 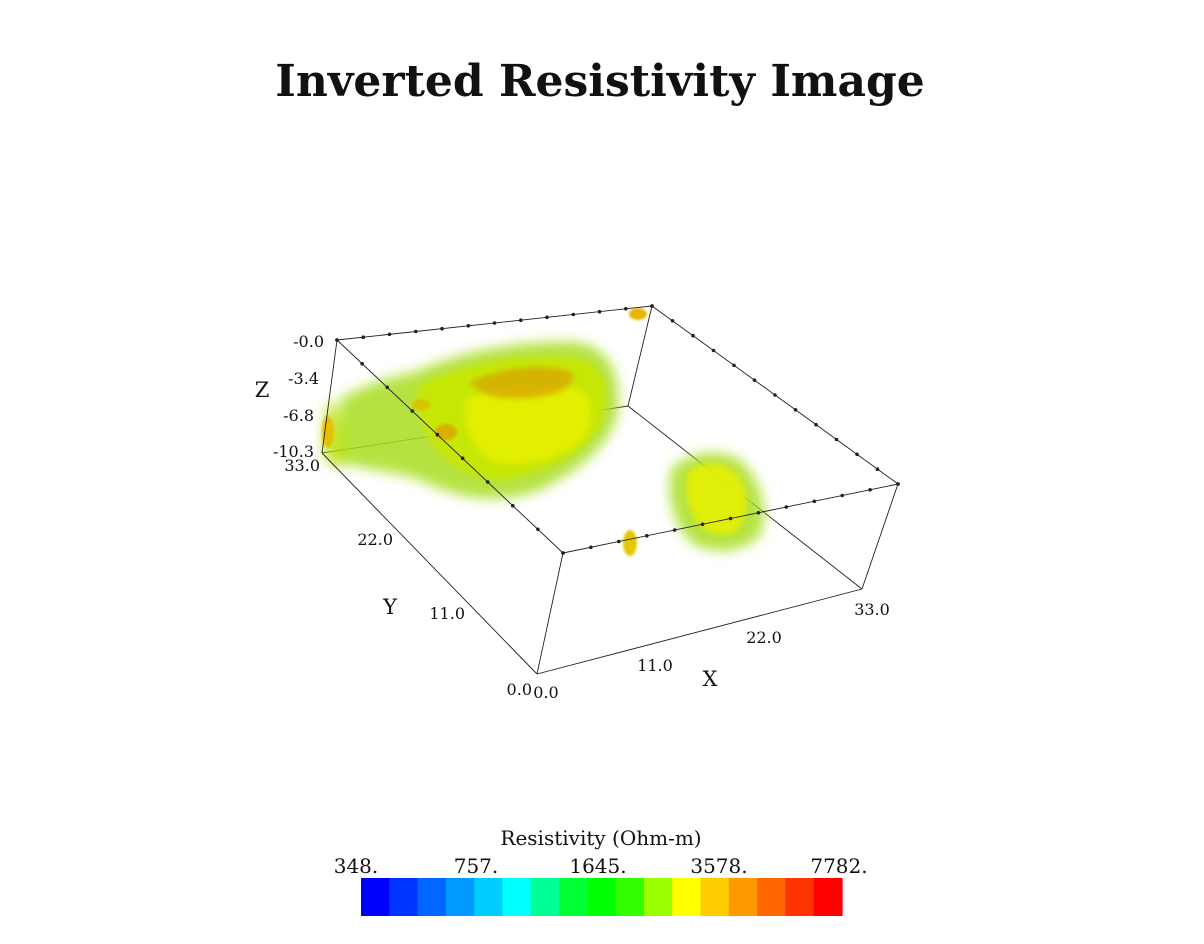 What do you see at coordinates (328, 432) in the screenshot?
I see `blob-left-edge` at bounding box center [328, 432].